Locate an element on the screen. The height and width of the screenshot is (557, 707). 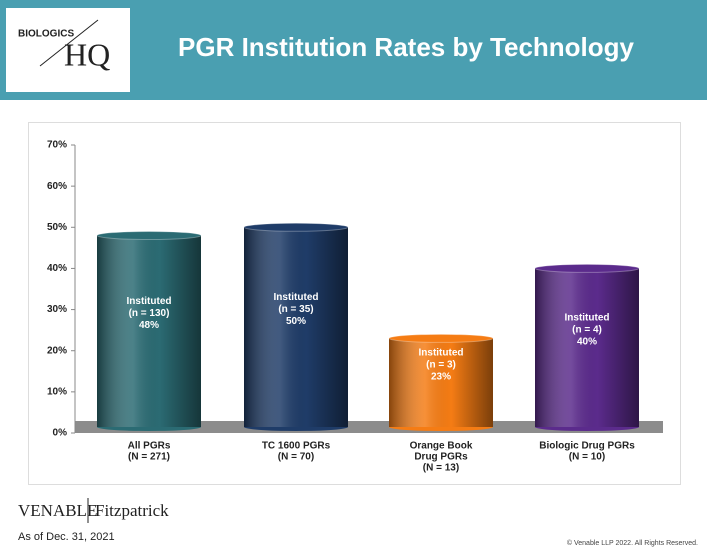
logo-slash is located at coordinates (69, 43).